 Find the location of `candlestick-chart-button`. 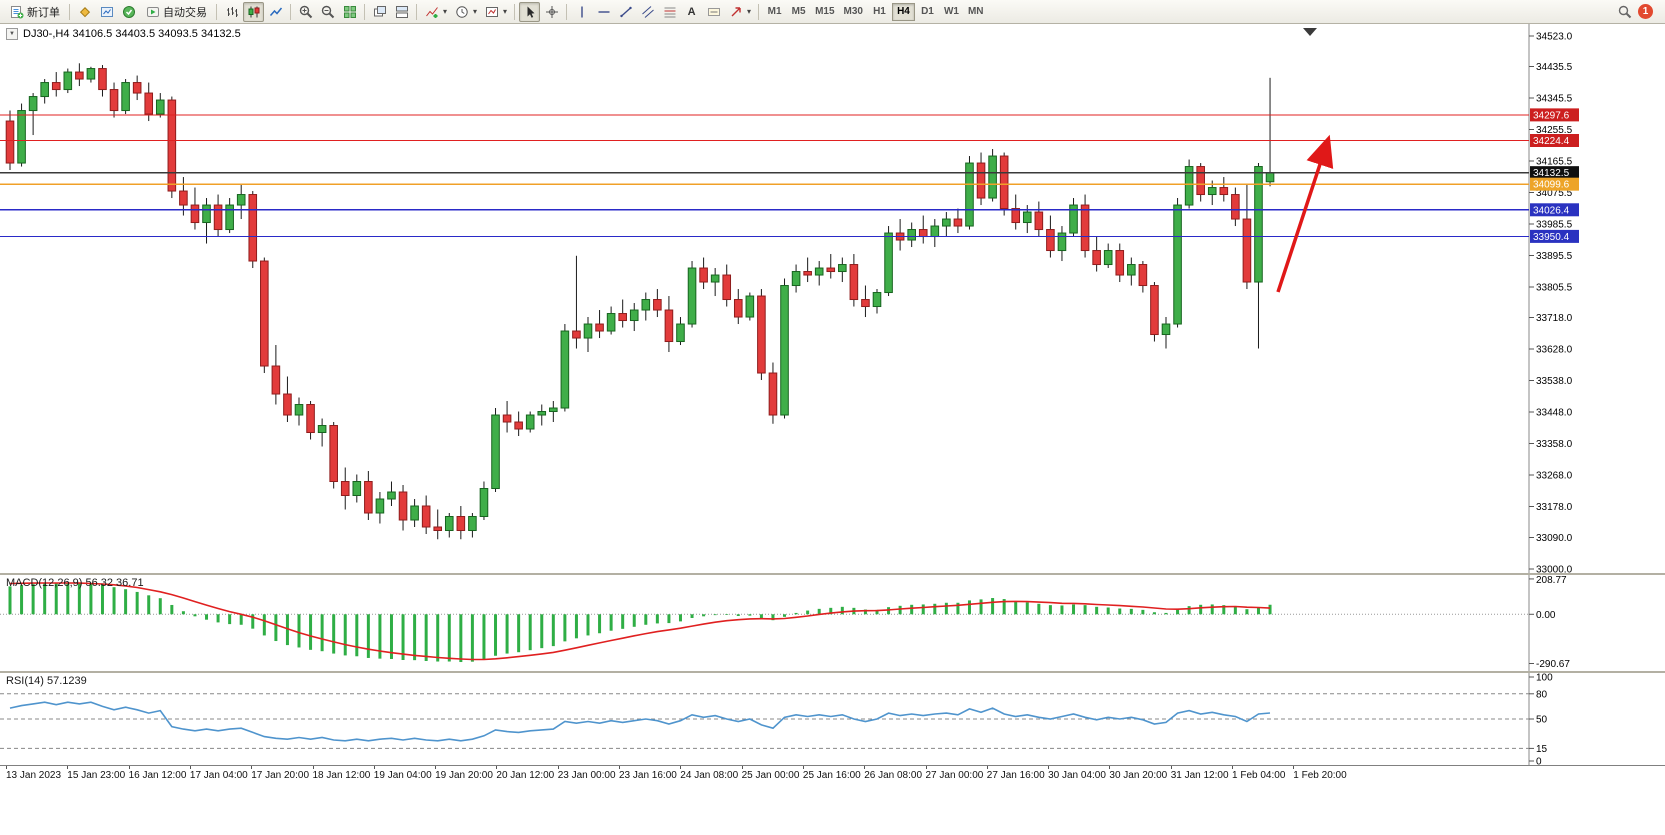

candlestick-chart-button is located at coordinates (253, 11).